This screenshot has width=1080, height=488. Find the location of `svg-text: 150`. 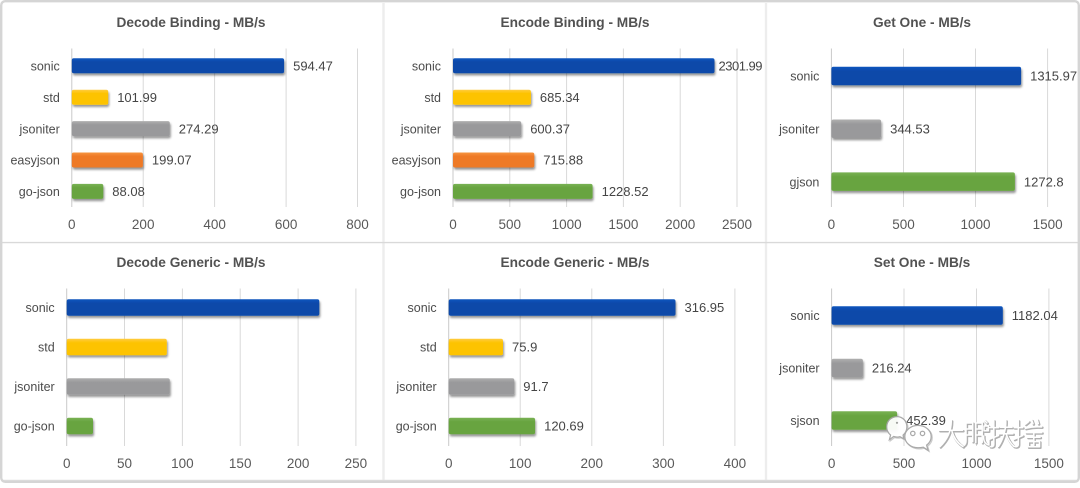

svg-text: 150 is located at coordinates (240, 463).